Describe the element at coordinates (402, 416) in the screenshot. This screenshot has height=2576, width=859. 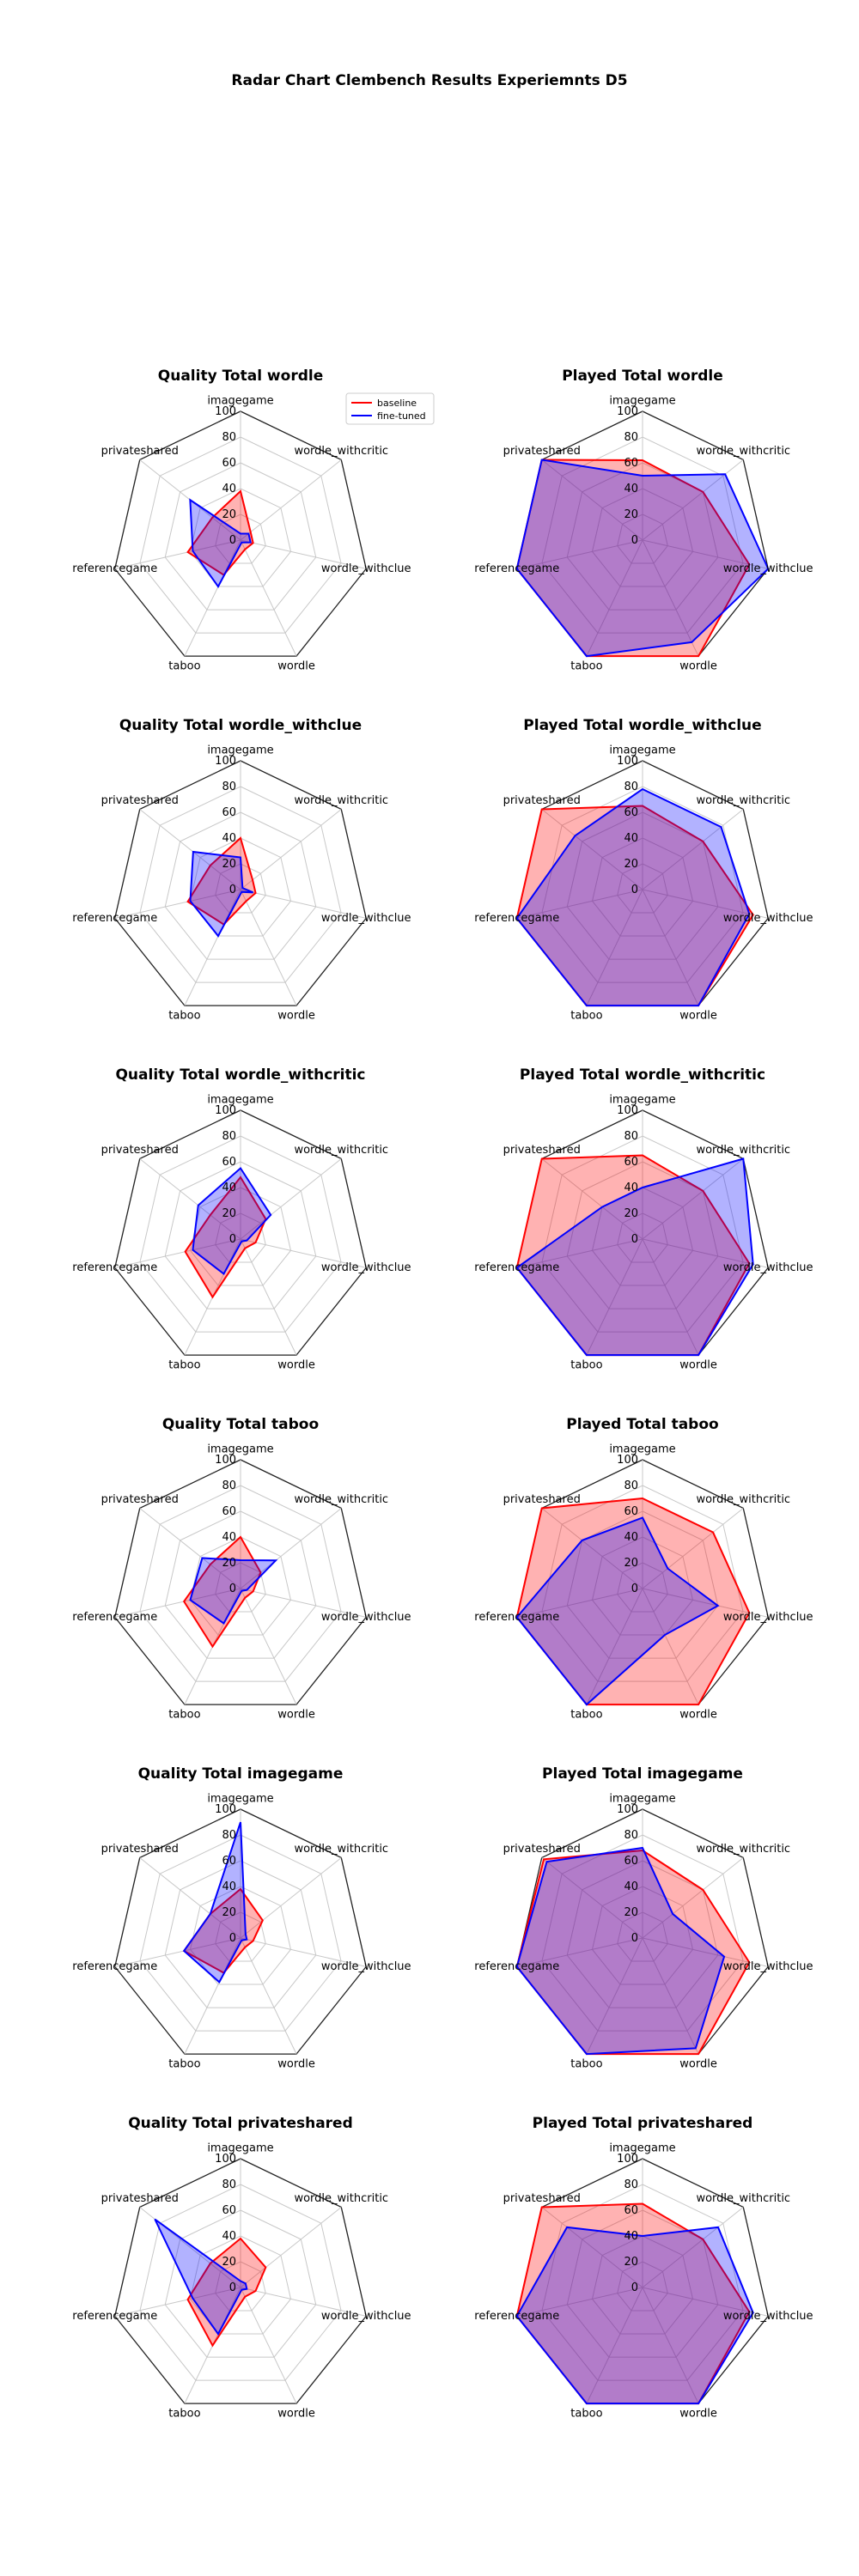
I see `legend-label: fine-tuned` at that location.